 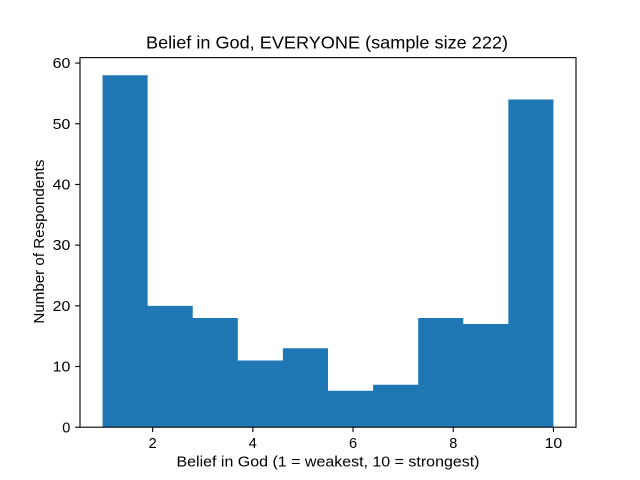 I want to click on svg-text: 8, so click(x=453, y=444).